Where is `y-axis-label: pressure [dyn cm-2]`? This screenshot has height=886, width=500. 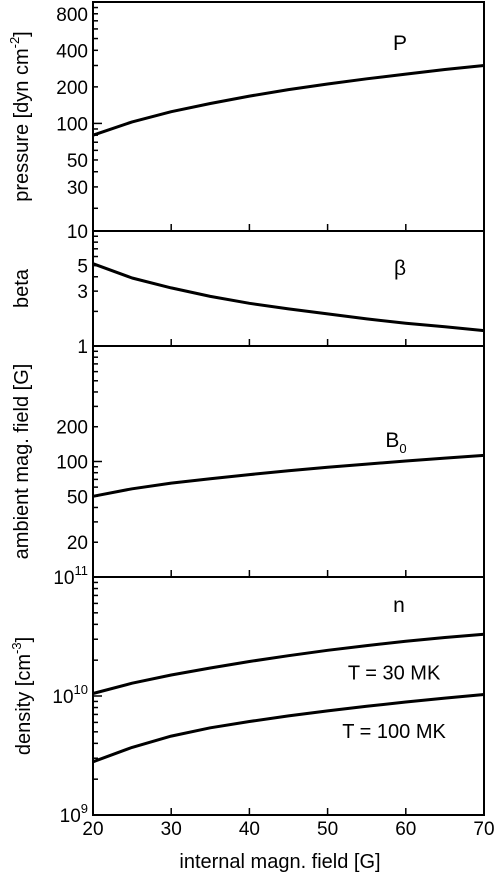 y-axis-label: pressure [dyn cm-2] is located at coordinates (20, 116).